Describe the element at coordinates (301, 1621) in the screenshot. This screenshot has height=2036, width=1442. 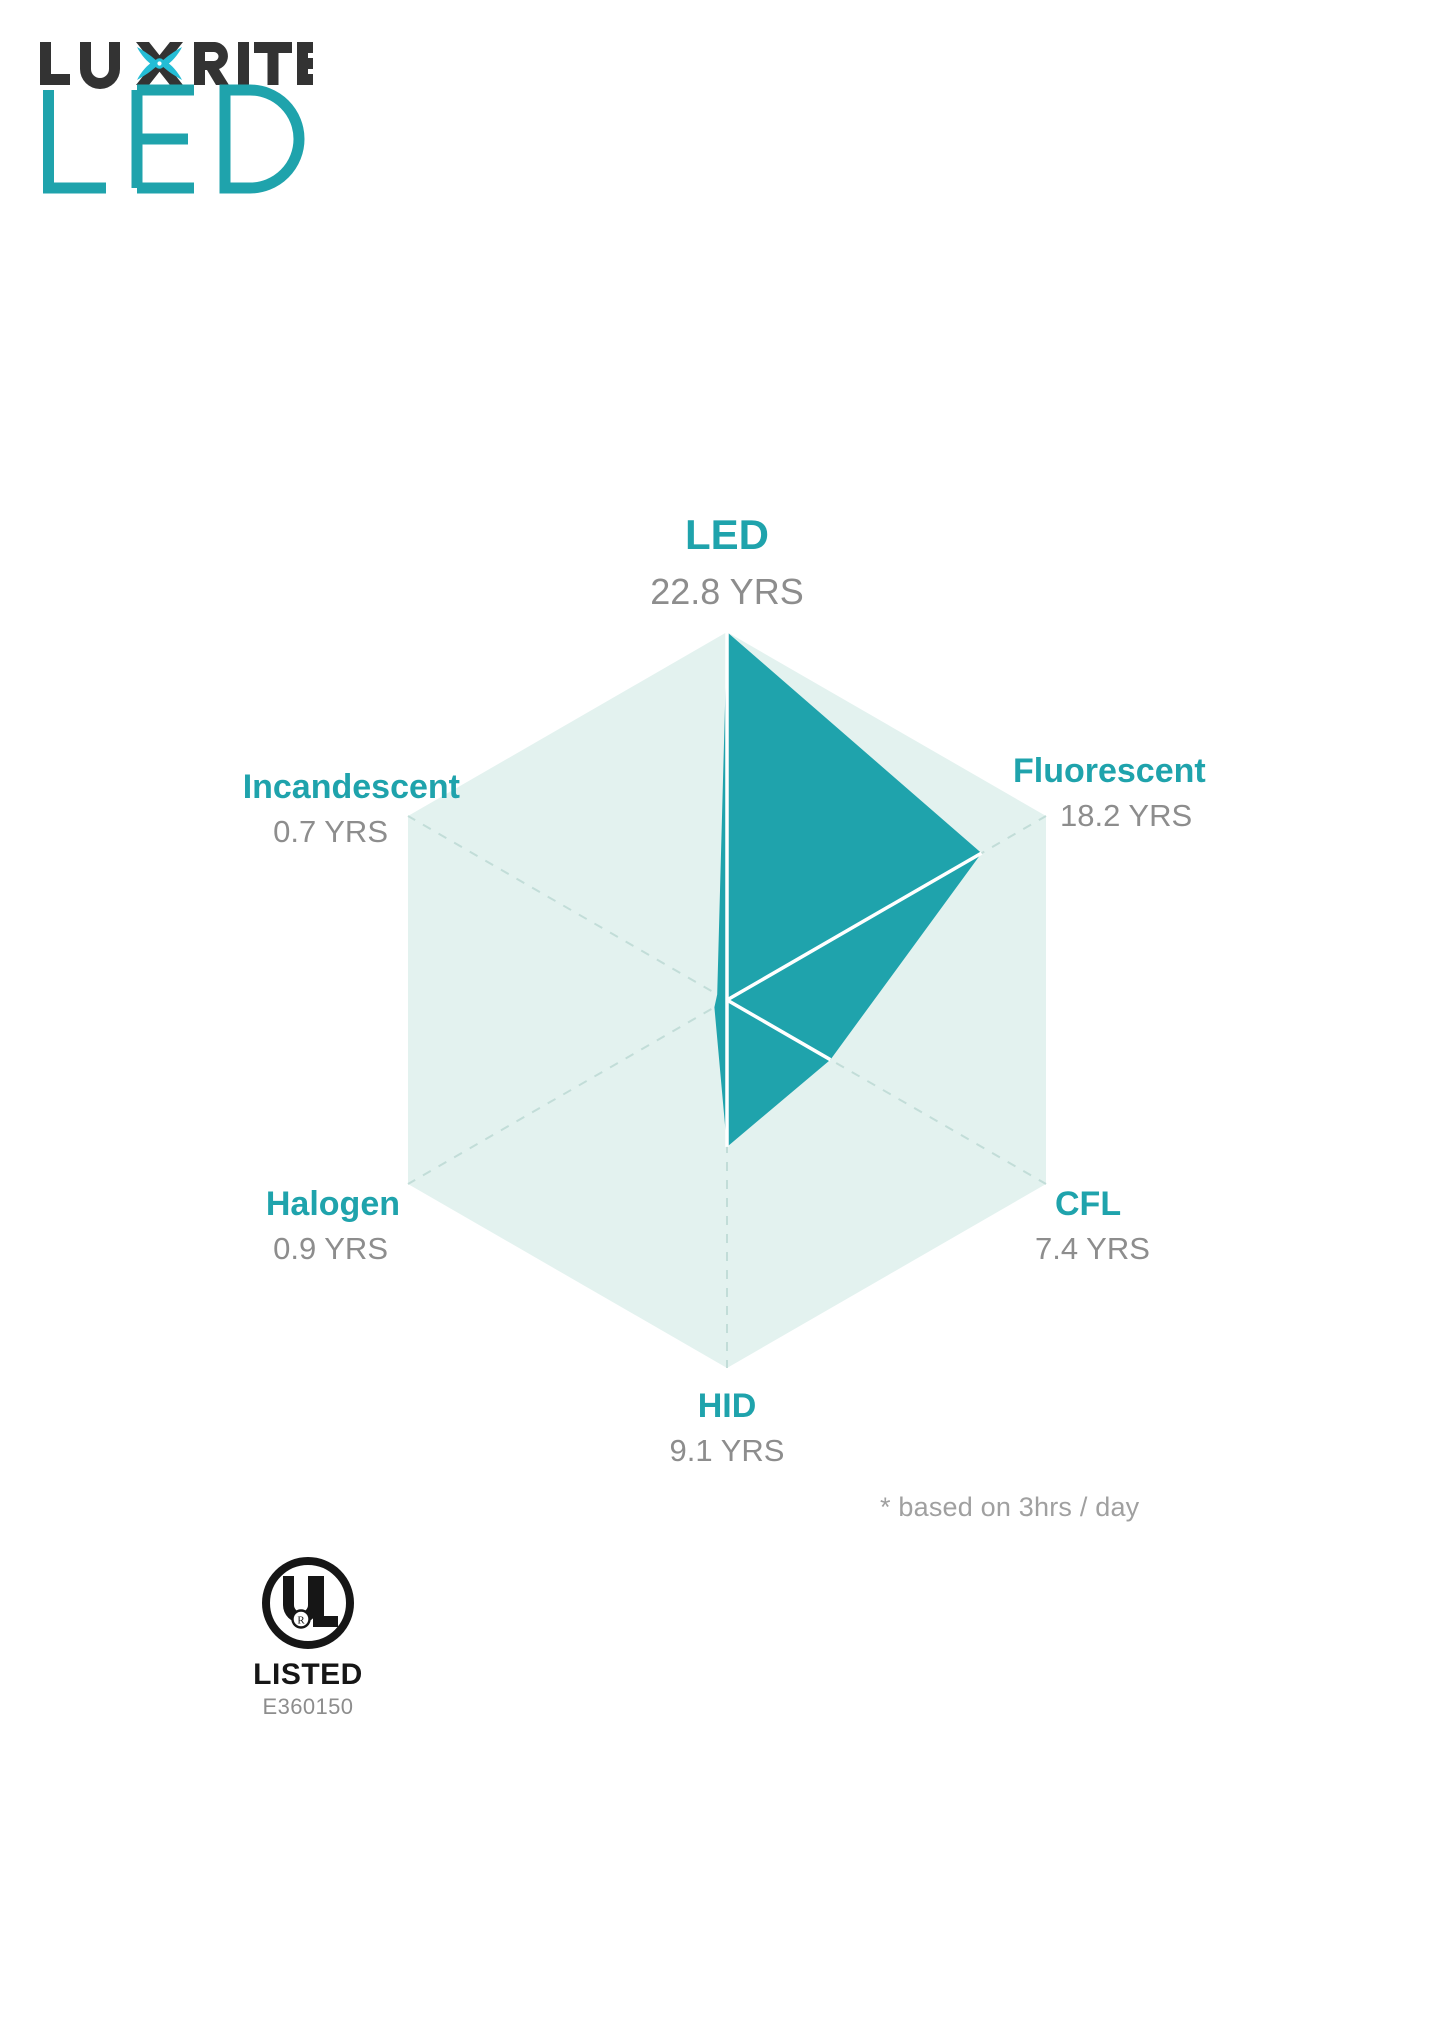
I see `svg-text: R` at that location.